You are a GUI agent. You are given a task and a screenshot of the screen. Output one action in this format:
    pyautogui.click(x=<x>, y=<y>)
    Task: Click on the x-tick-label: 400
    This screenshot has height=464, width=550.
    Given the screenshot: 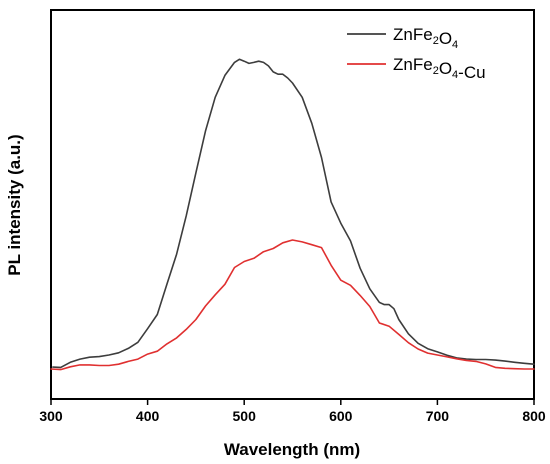 What is the action you would take?
    pyautogui.click(x=148, y=416)
    